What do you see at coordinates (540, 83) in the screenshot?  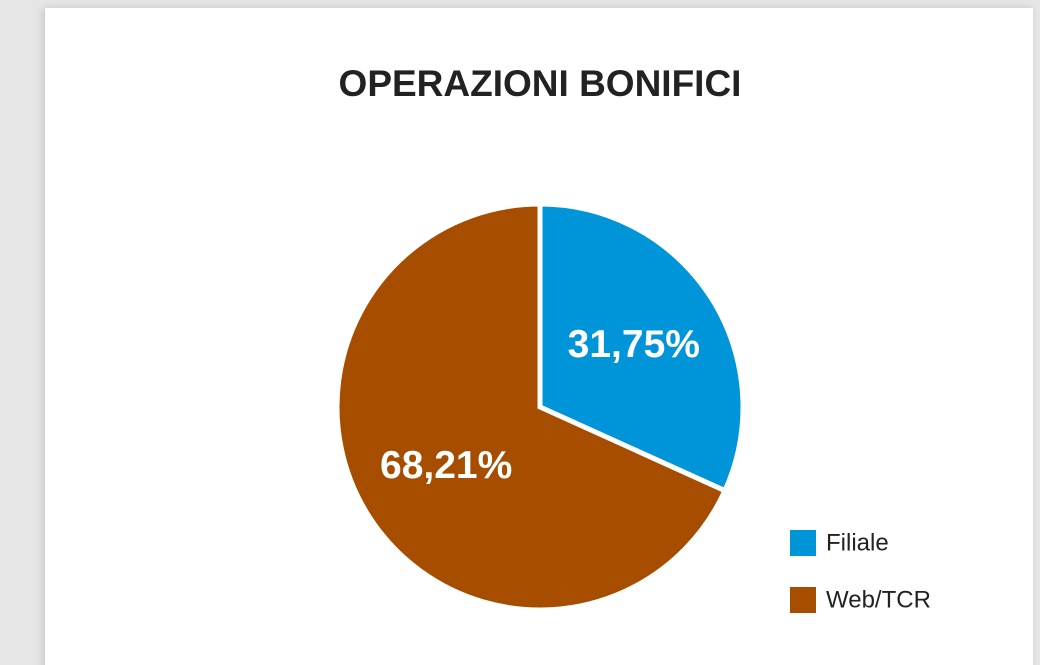 I see `chart-title: OPERAZIONI BONIFICI` at bounding box center [540, 83].